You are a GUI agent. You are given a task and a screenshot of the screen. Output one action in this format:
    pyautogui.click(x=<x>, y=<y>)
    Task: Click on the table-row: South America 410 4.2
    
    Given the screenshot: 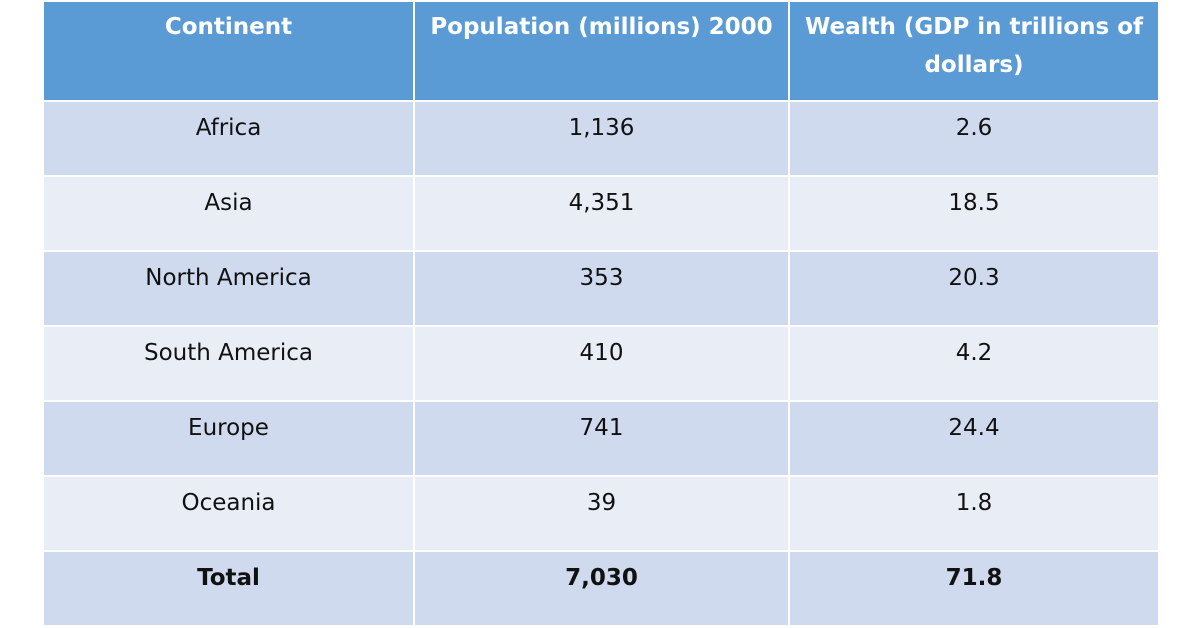 What is the action you would take?
    pyautogui.click(x=601, y=363)
    